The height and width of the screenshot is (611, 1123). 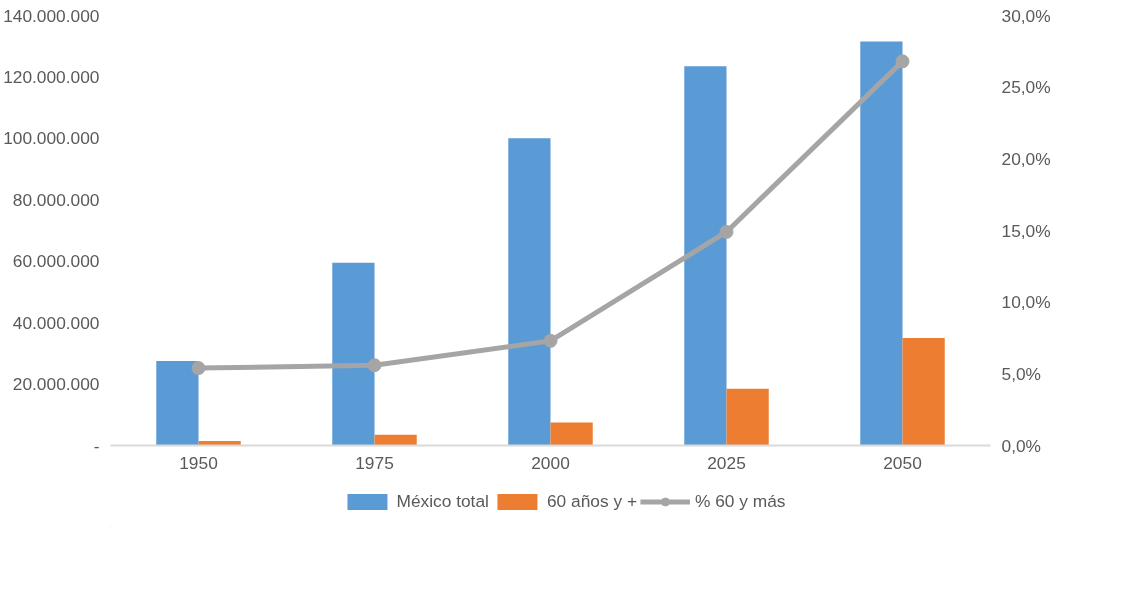 What do you see at coordinates (198, 462) in the screenshot?
I see `x-tick-label: 1950` at bounding box center [198, 462].